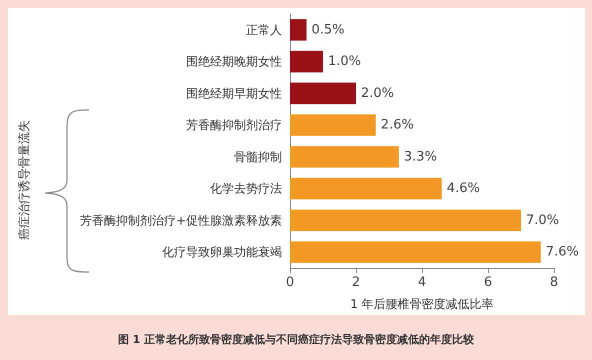 The image size is (592, 360). I want to click on x-tick-label: 8, so click(554, 282).